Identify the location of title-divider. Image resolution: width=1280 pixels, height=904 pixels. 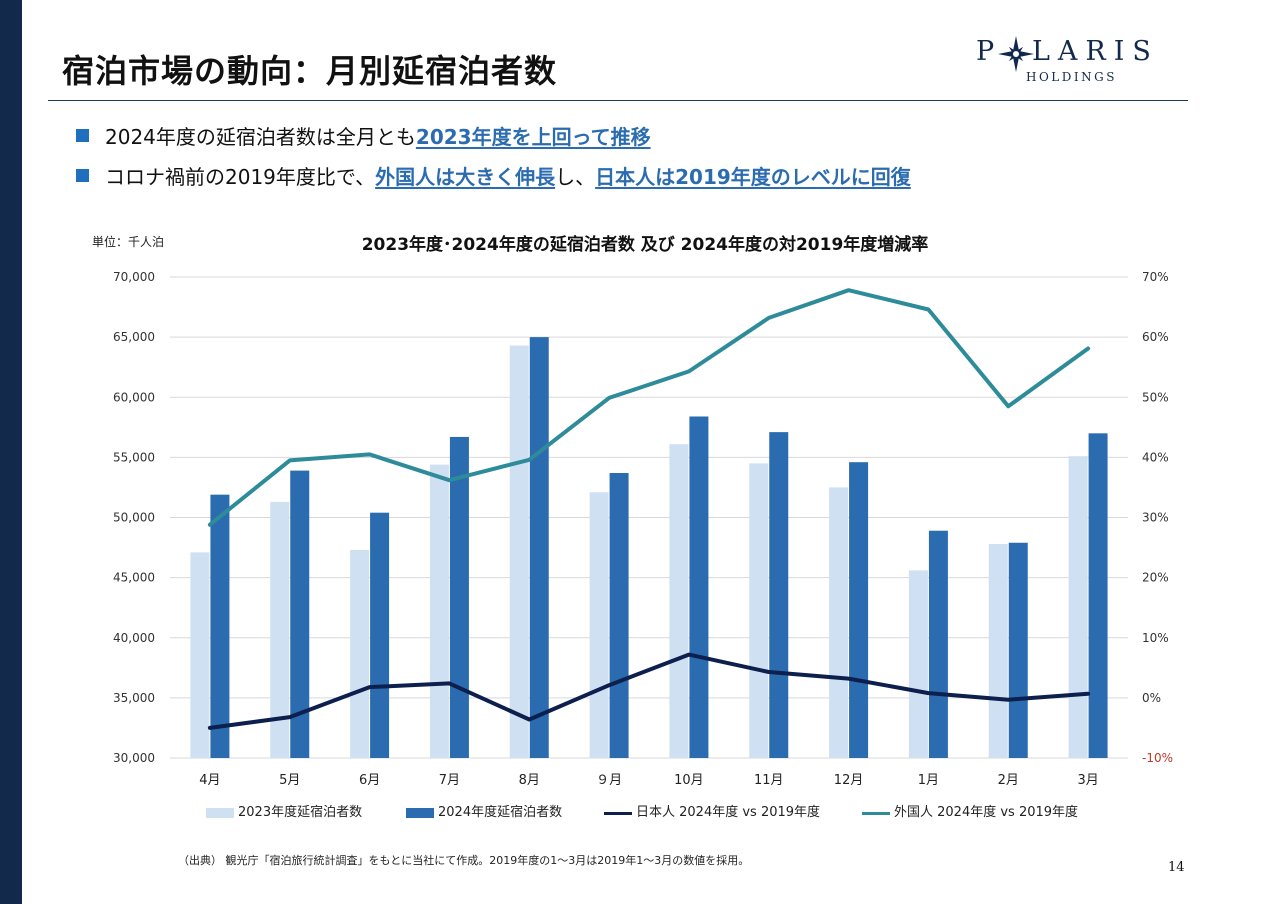
(618, 100).